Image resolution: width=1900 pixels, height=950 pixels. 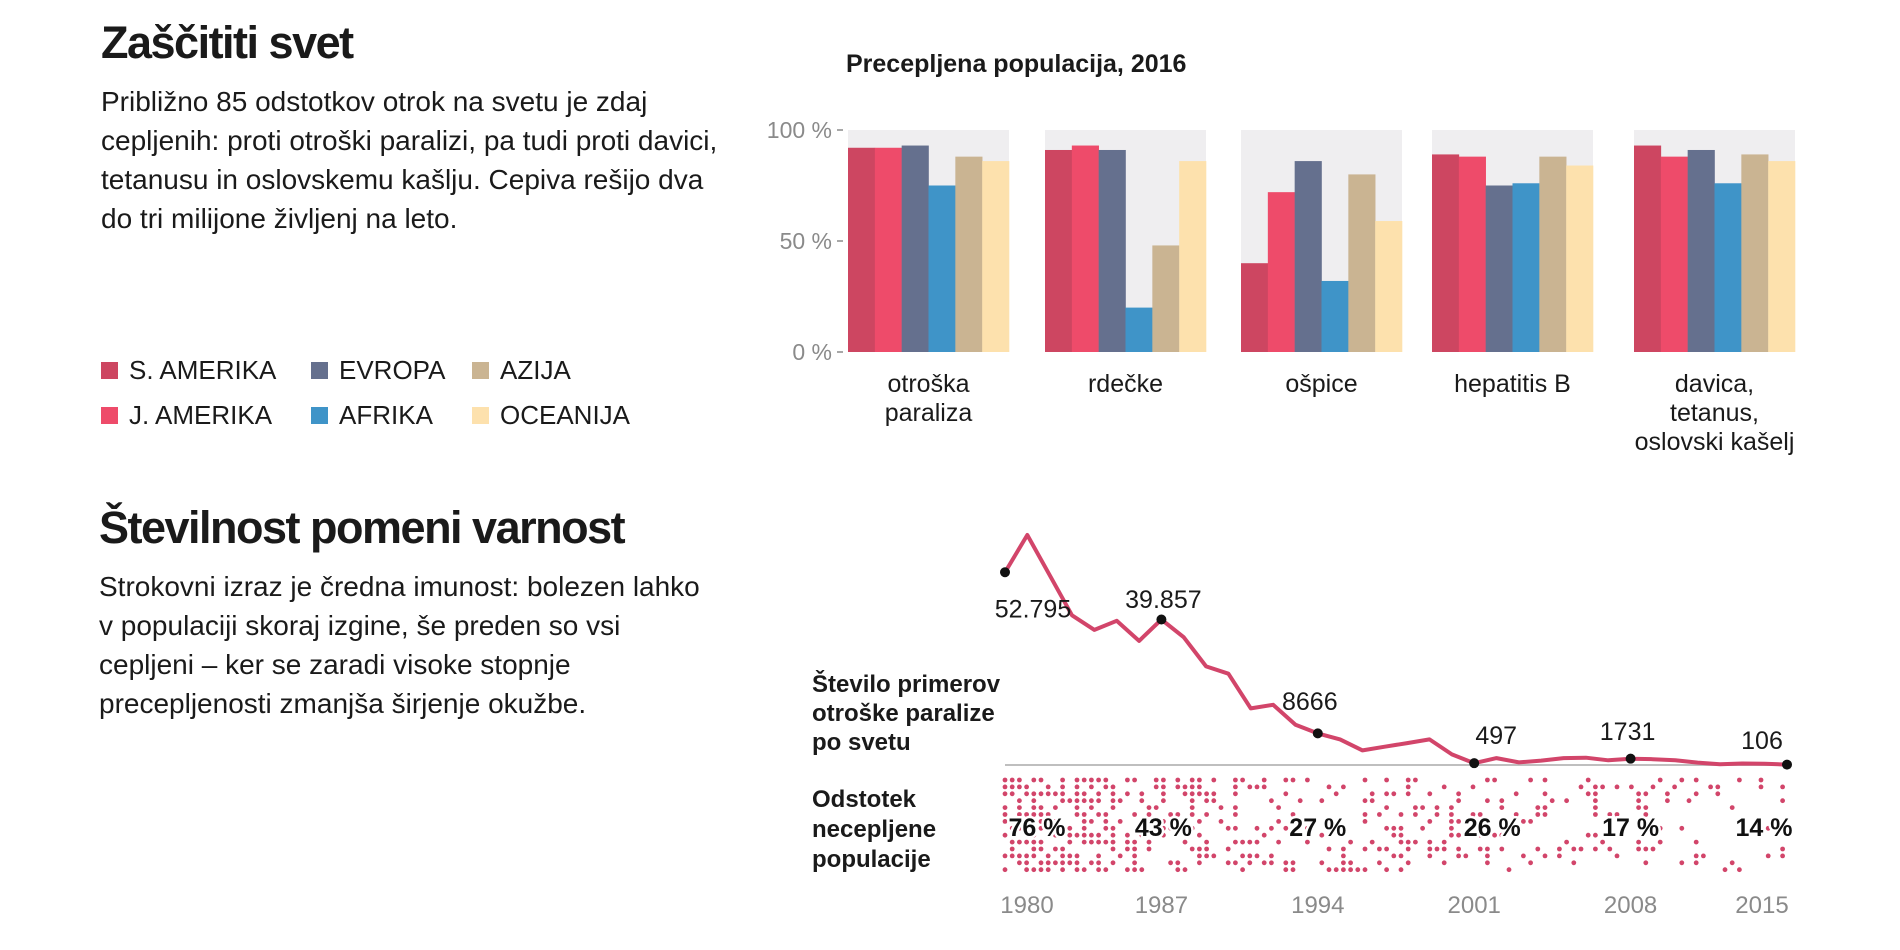 I want to click on x-tick-label: 1980, so click(x=1026, y=905).